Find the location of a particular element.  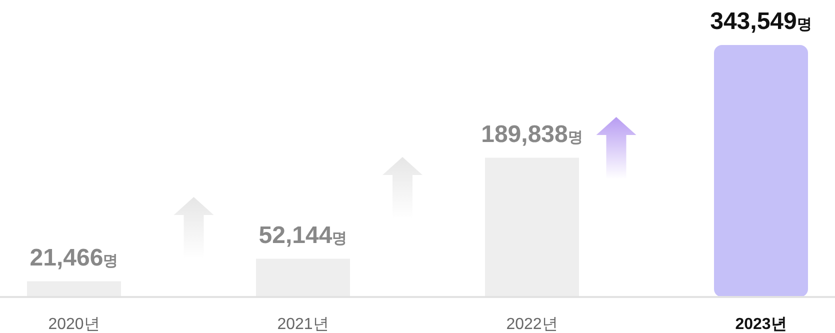

data-label: 343,549명 is located at coordinates (761, 21).